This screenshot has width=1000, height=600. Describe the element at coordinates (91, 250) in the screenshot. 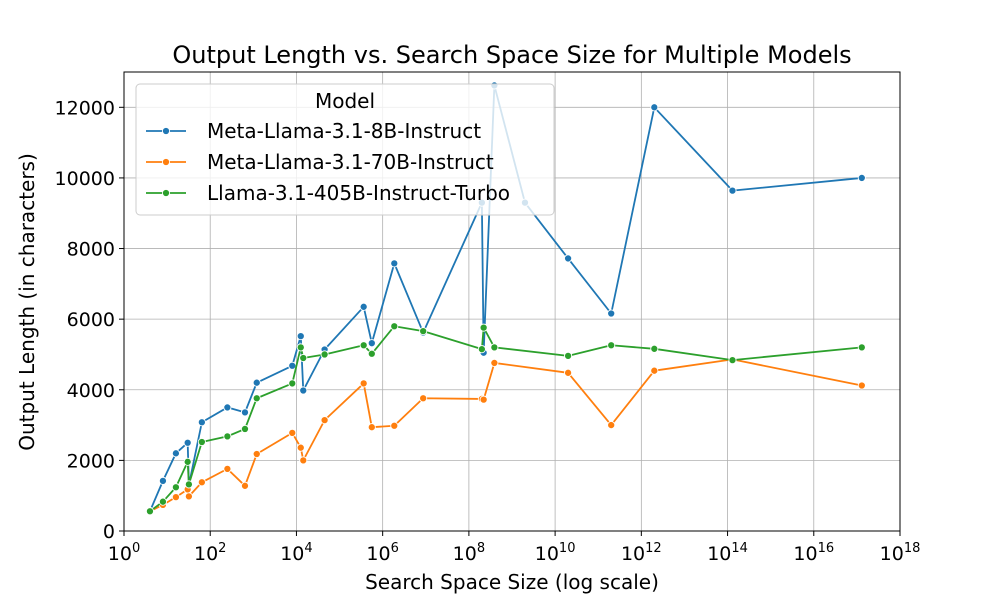

I see `y-tick-label: 8000` at that location.